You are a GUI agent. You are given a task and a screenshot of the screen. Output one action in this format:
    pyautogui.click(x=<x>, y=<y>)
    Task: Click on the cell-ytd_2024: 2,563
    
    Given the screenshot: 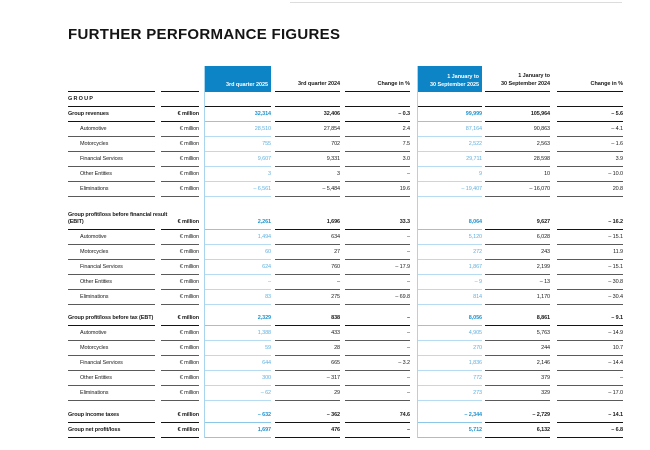 What is the action you would take?
    pyautogui.click(x=517, y=144)
    